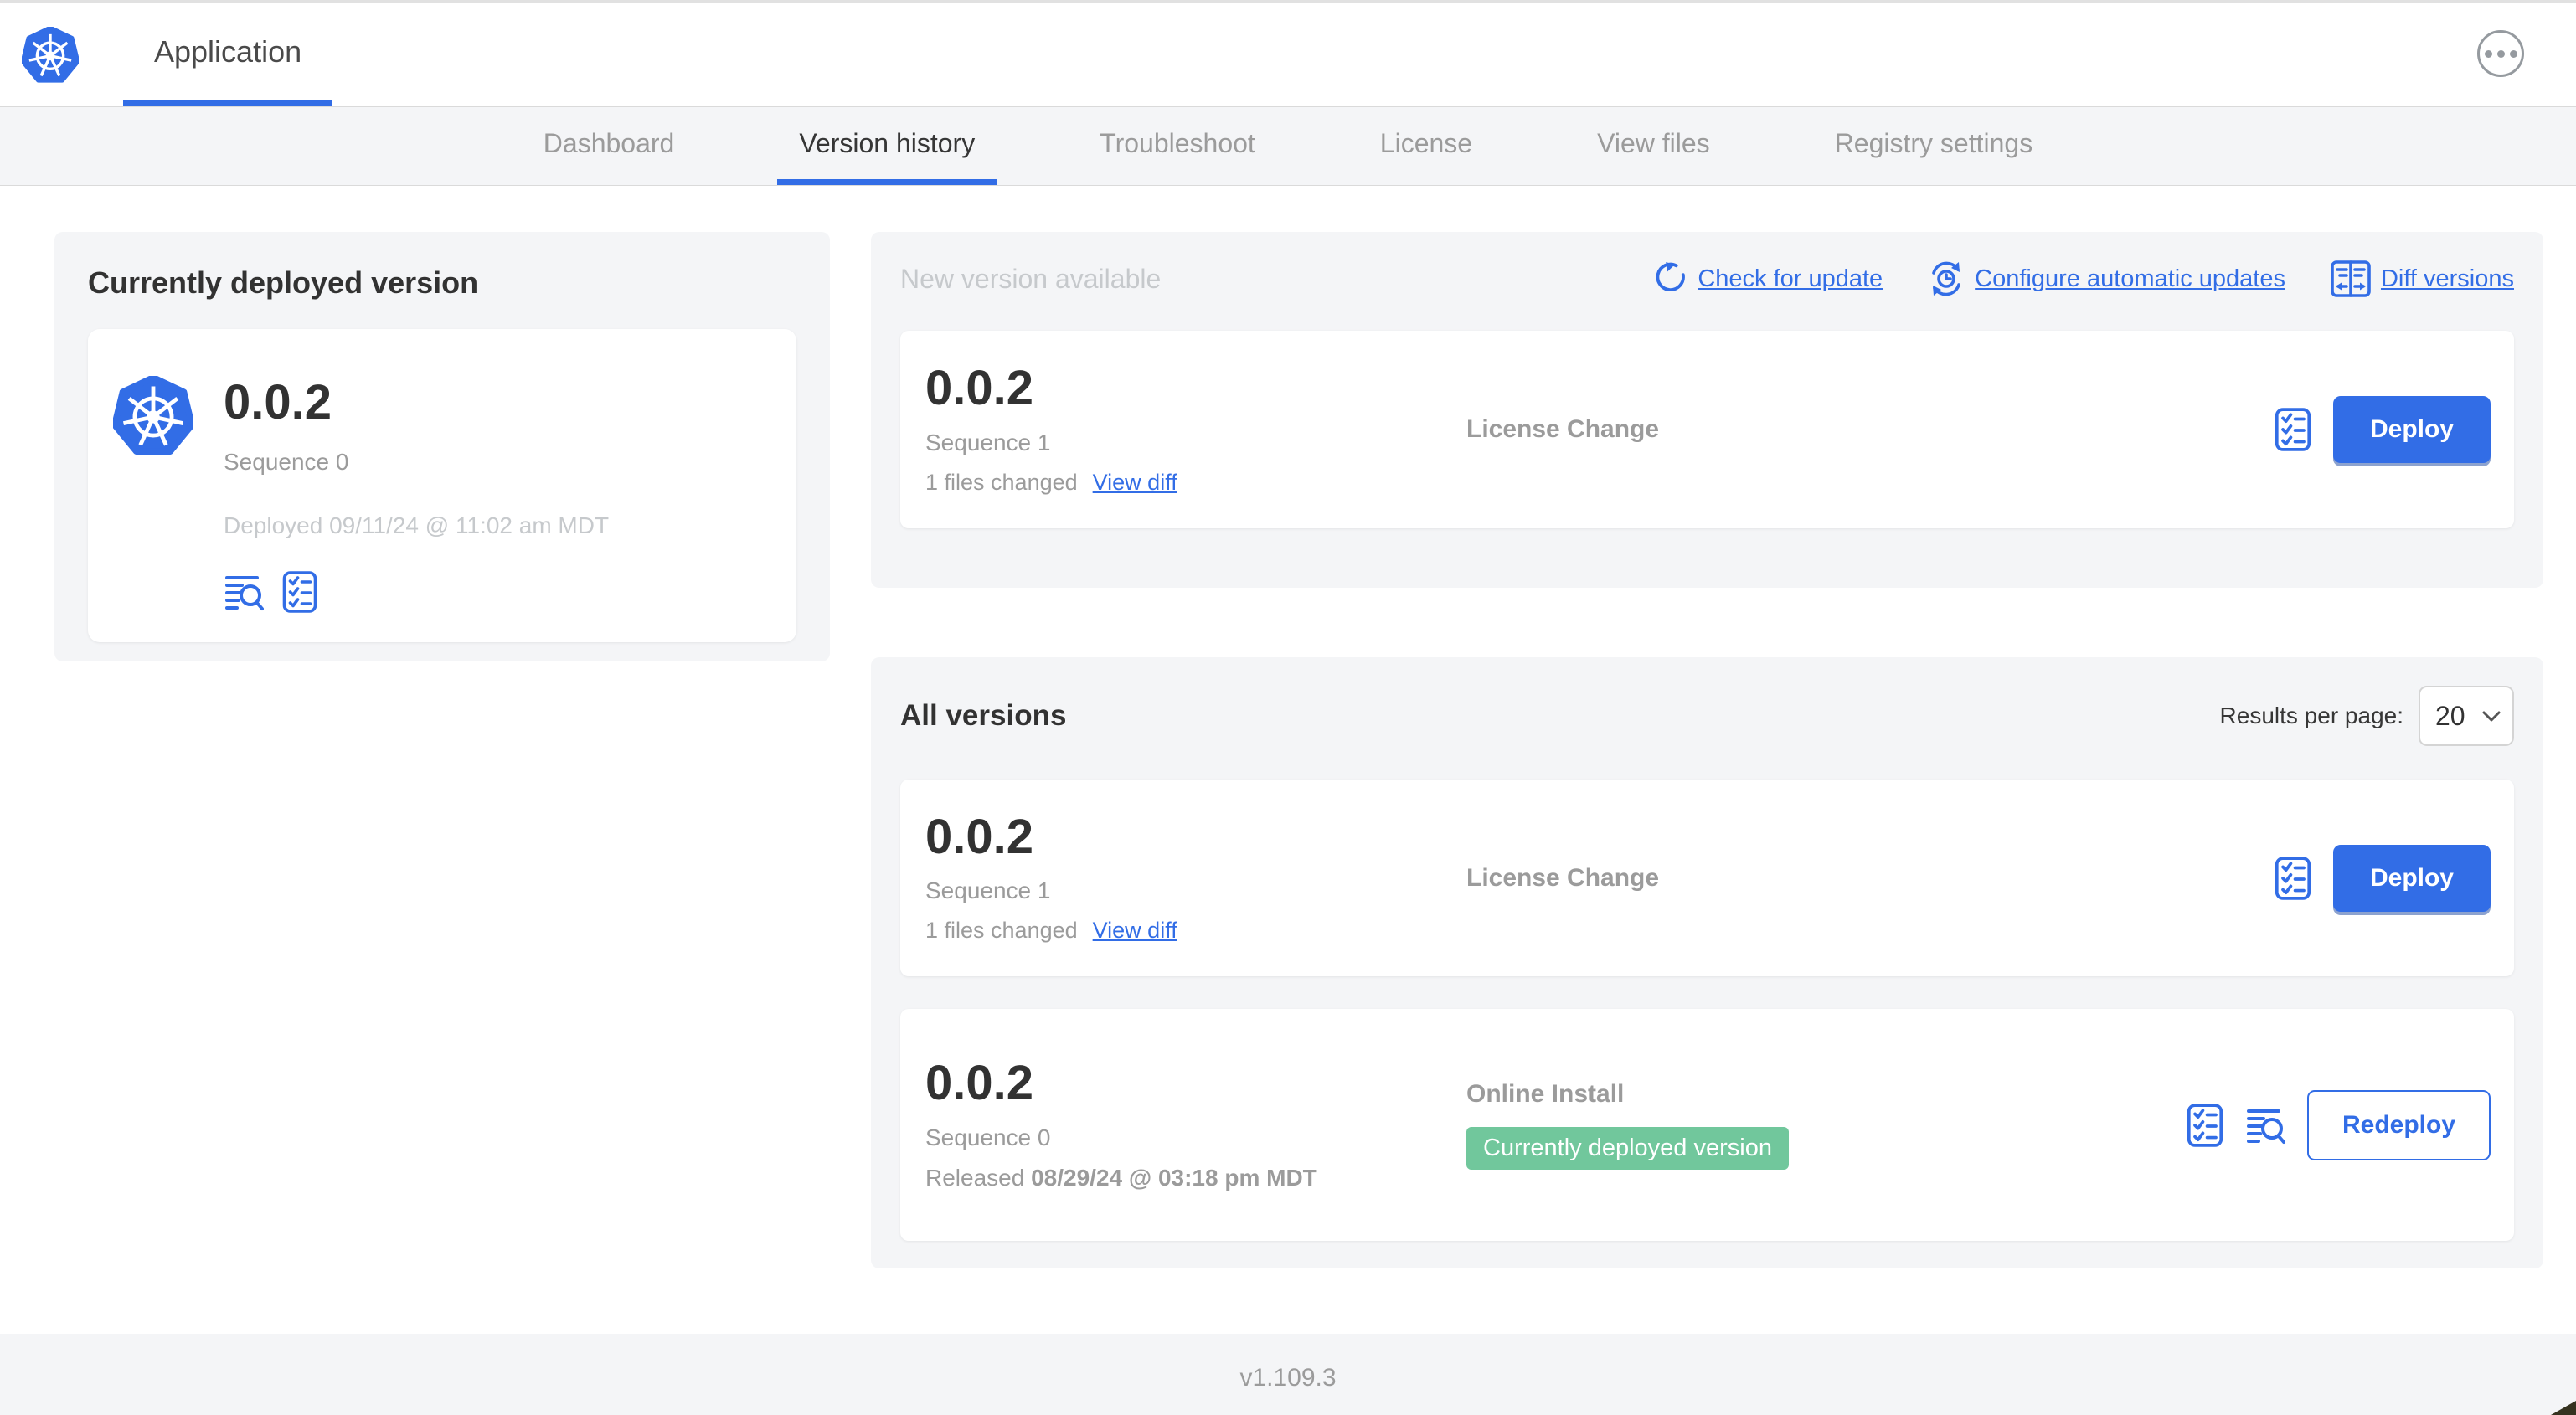 This screenshot has width=2576, height=1415. Describe the element at coordinates (1627, 1148) in the screenshot. I see `currently-deployed-badge: Currently deployed version` at that location.